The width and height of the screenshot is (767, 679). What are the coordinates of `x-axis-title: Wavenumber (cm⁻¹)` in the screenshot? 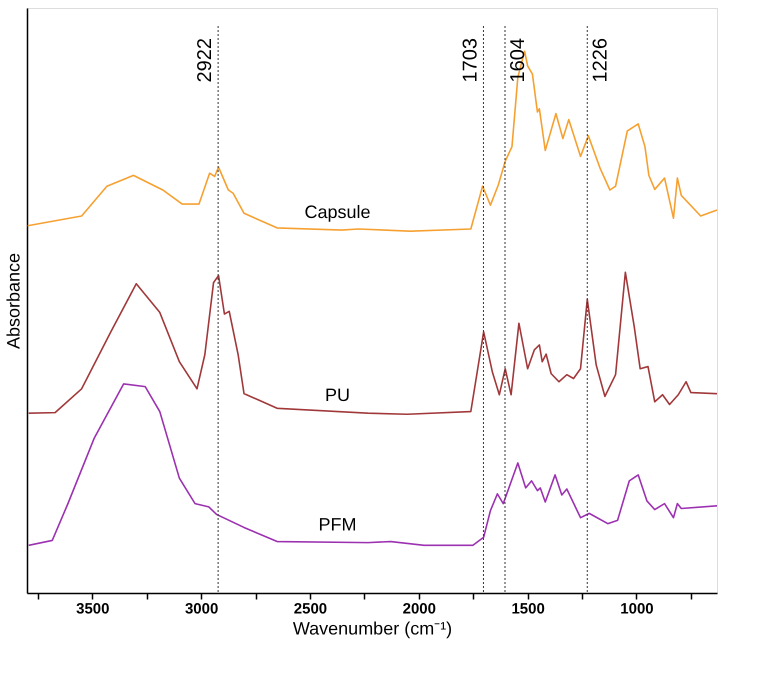 It's located at (372, 628).